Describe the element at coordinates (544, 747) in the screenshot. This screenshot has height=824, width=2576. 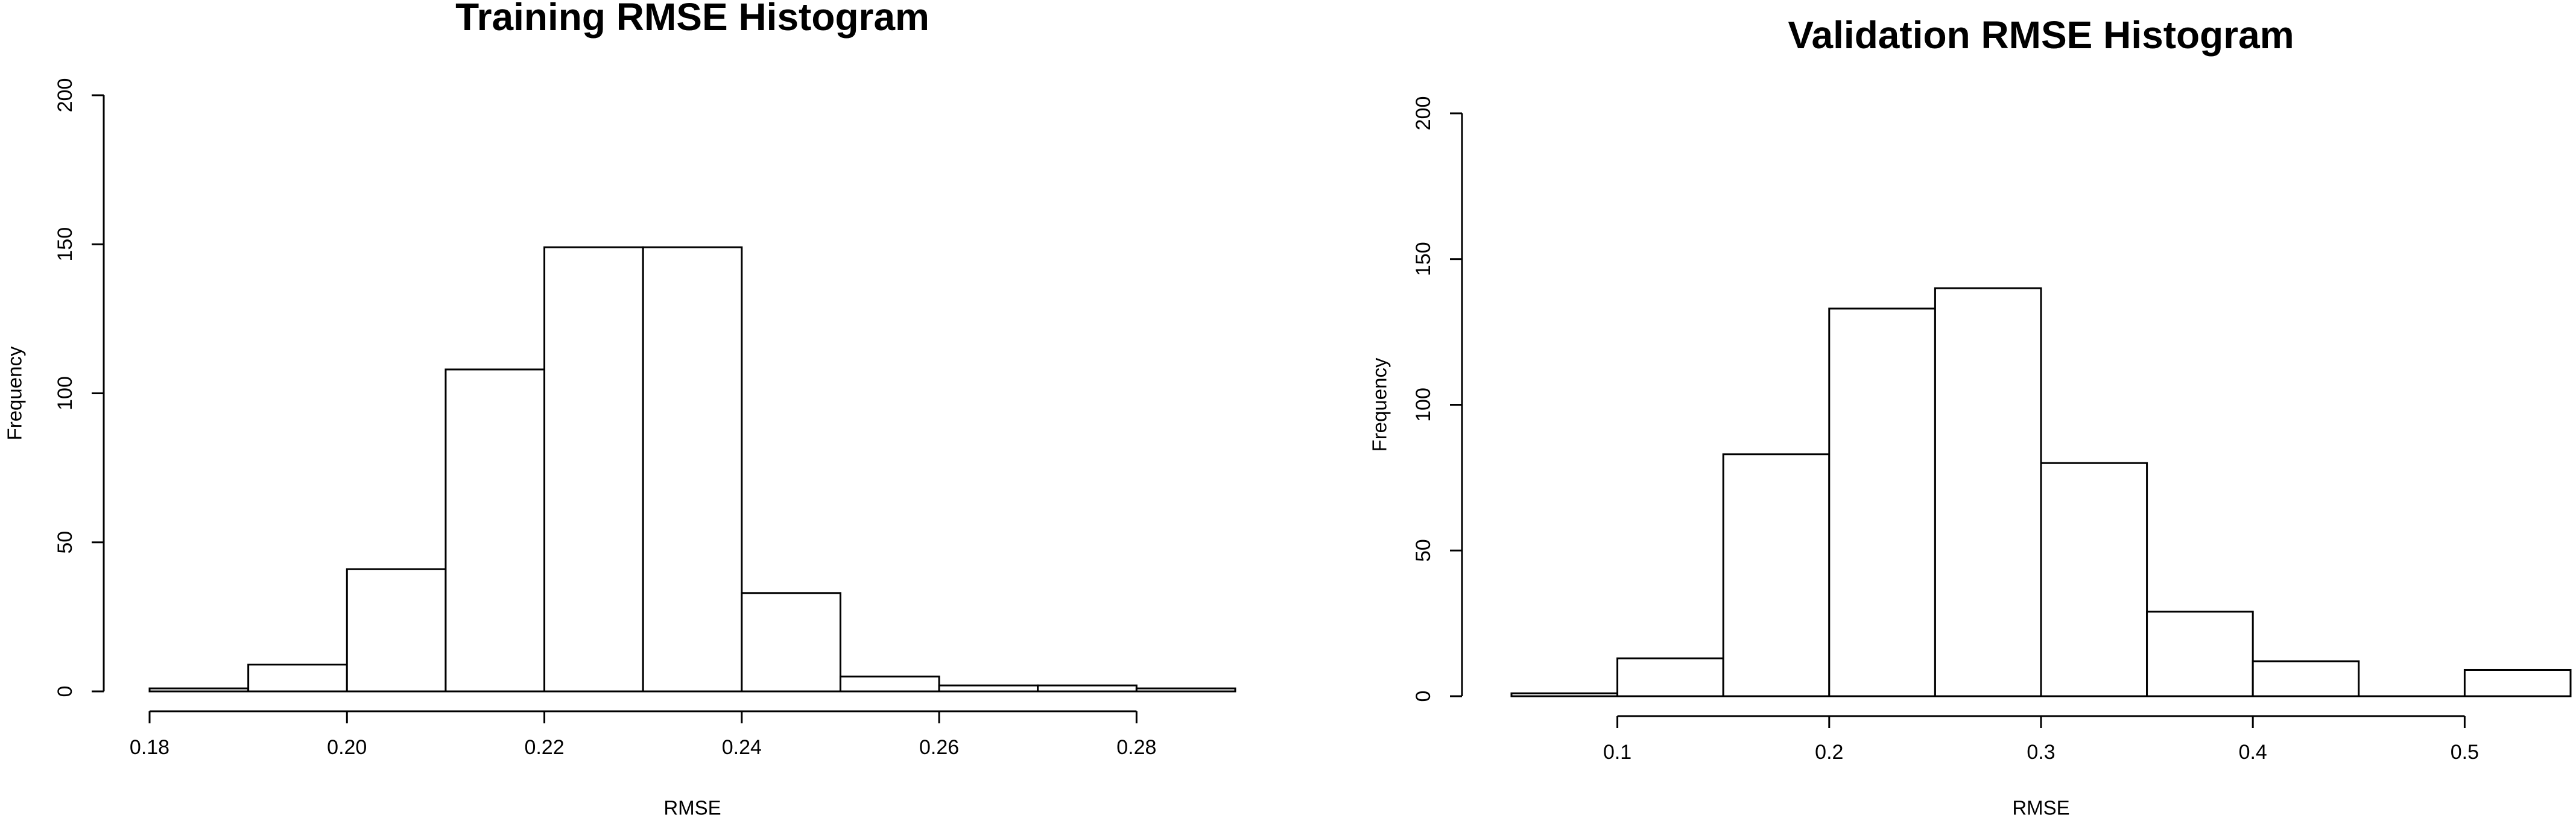
I see `x-tick-label: 0.22` at that location.